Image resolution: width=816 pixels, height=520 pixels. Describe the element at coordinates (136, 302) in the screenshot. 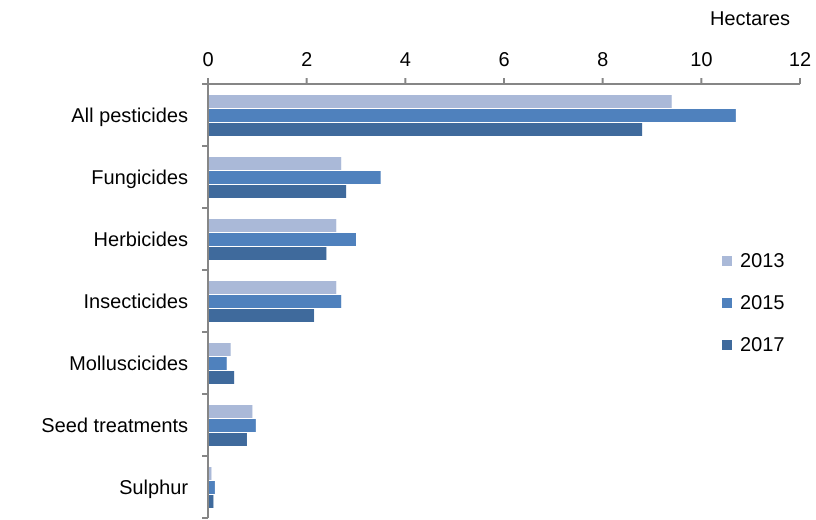

I see `y-tick-label: Insecticides` at that location.